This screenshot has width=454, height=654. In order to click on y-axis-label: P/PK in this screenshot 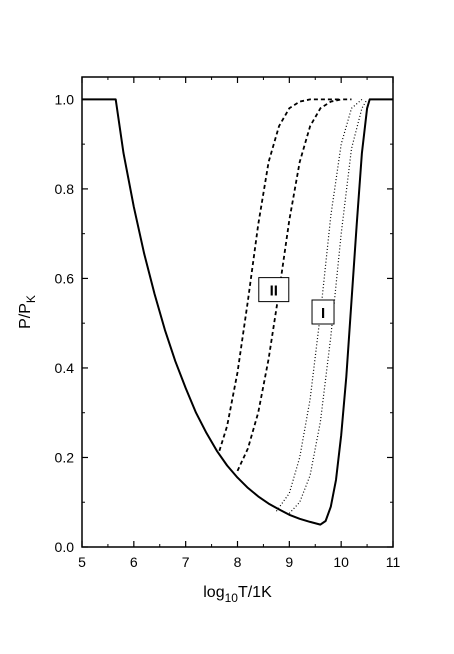, I will do `click(27, 312)`.